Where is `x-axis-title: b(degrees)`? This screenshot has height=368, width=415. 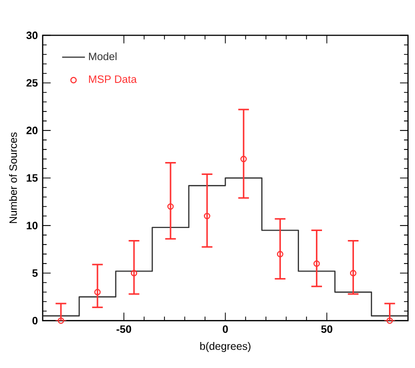 x-axis-title: b(degrees) is located at coordinates (225, 347).